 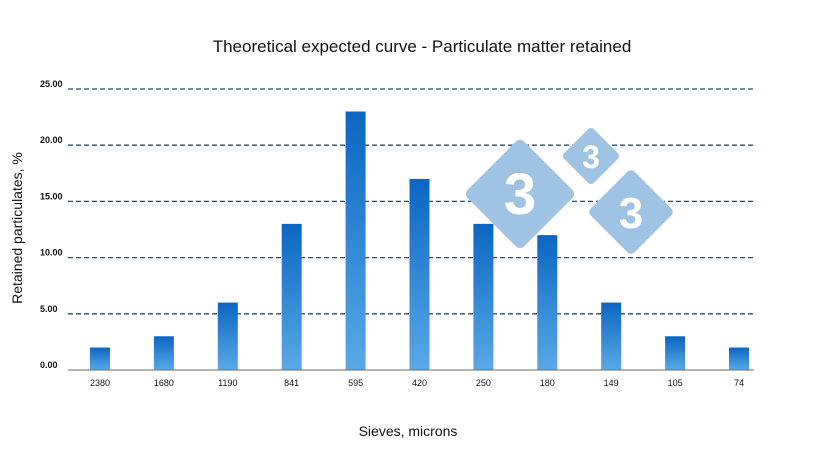 I want to click on x-tick-label: 1680, so click(x=164, y=383).